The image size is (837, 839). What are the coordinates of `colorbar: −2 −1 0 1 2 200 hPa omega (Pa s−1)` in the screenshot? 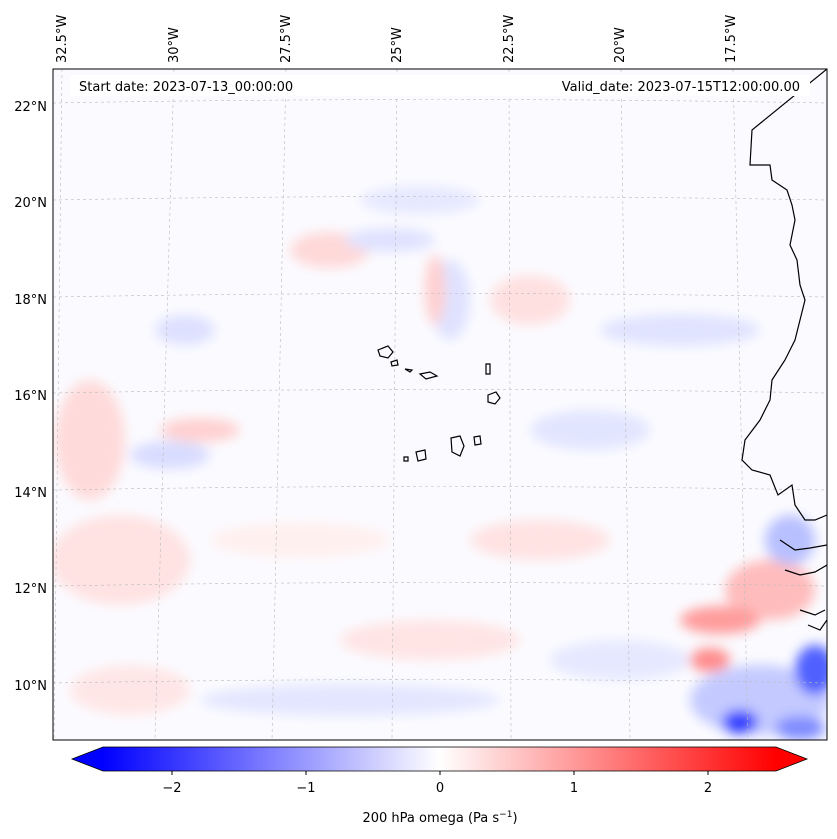 It's located at (439, 786).